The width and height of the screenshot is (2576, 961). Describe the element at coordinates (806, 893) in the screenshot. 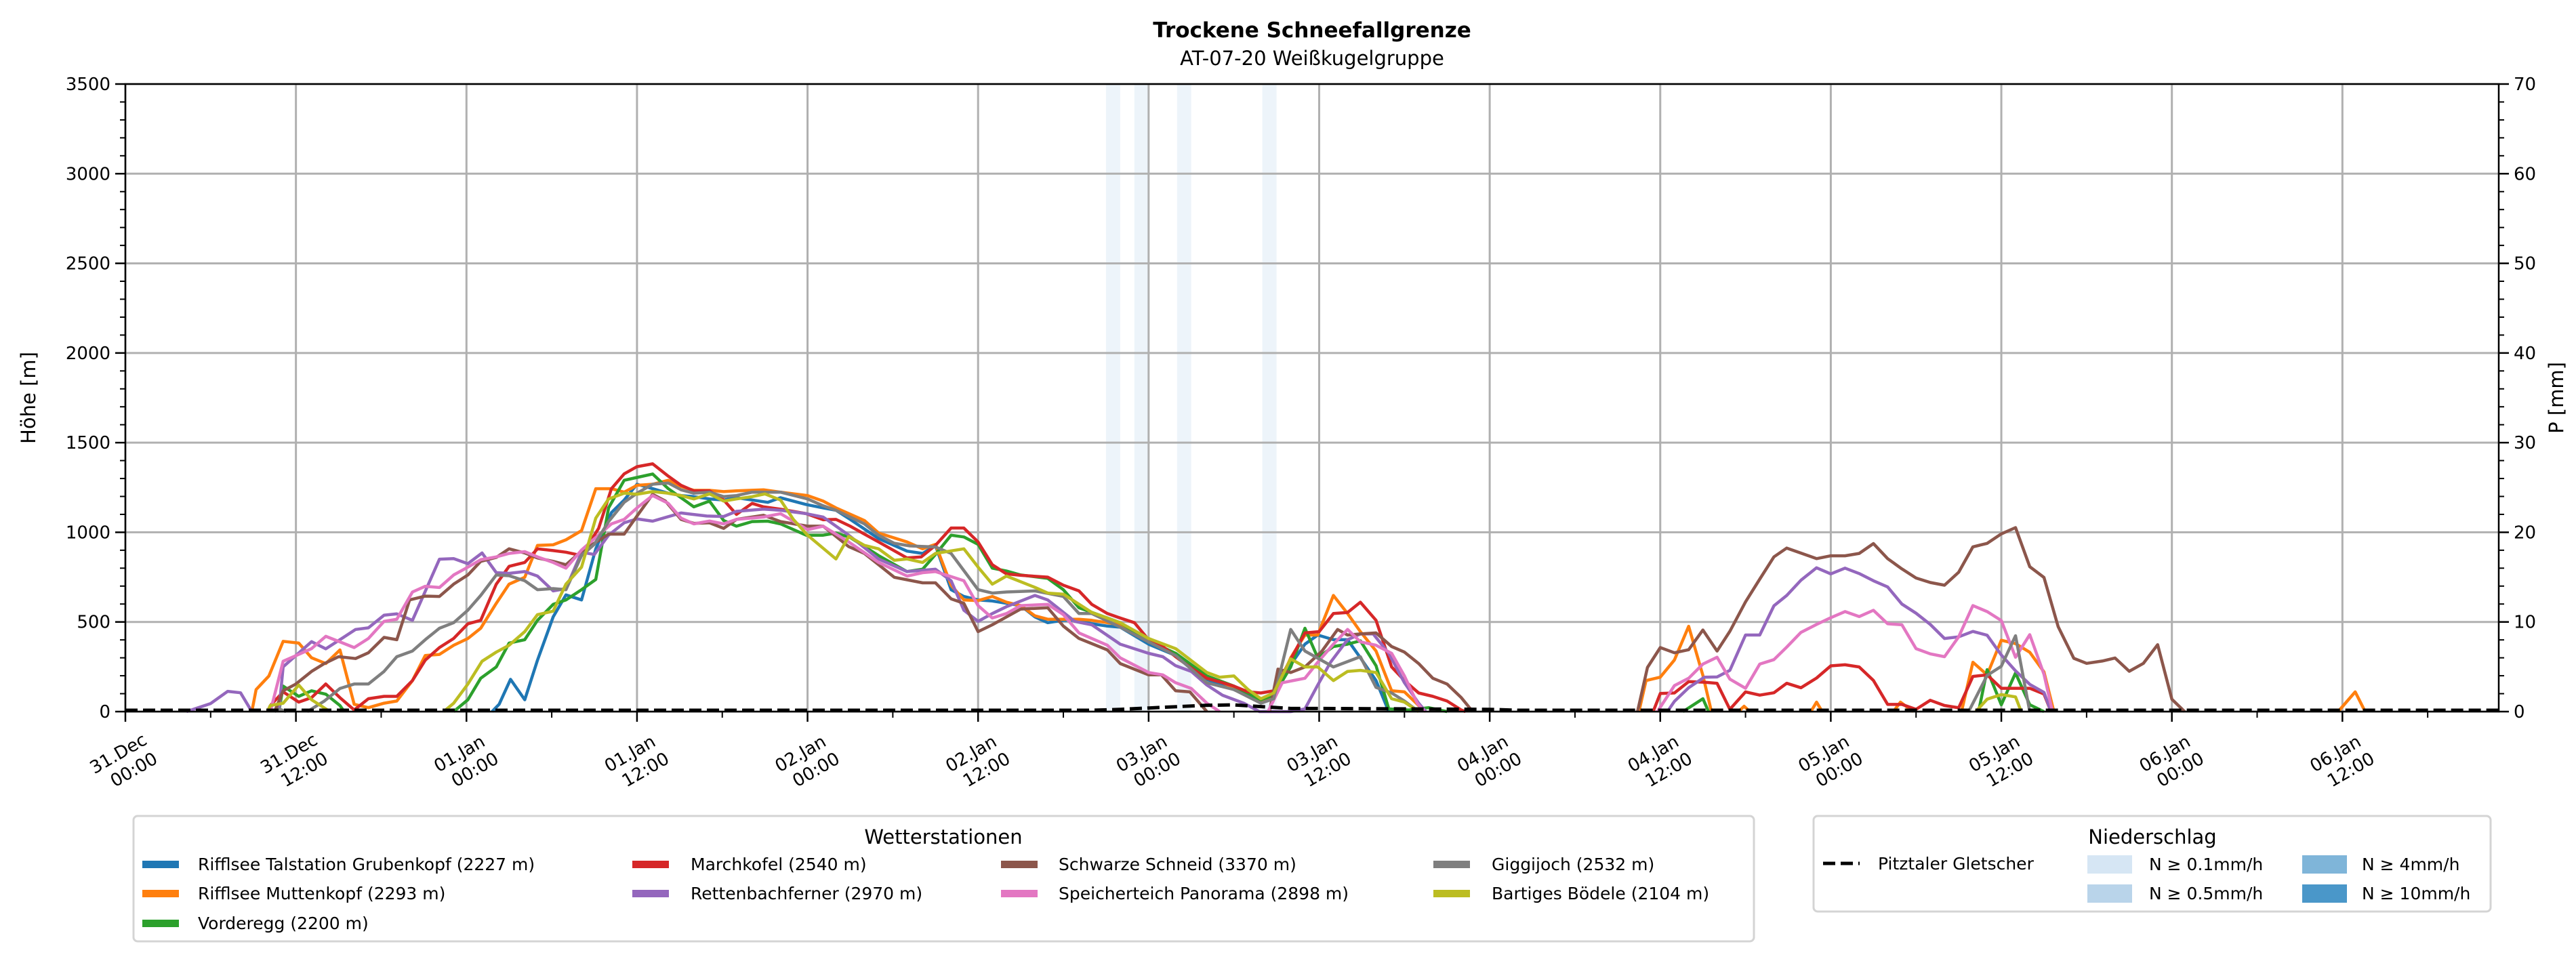

I see `legend-station-label: Rettenbachferner (2970 m)` at that location.